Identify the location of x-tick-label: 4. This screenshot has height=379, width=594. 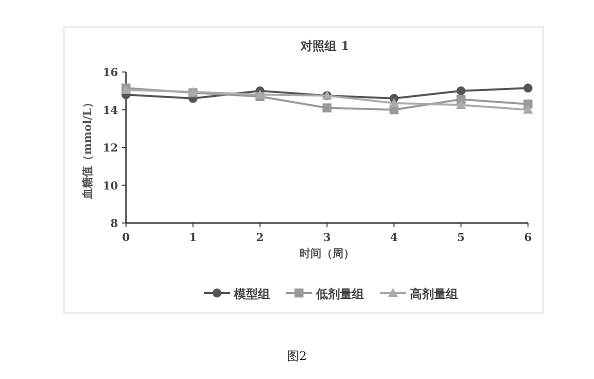
(394, 237).